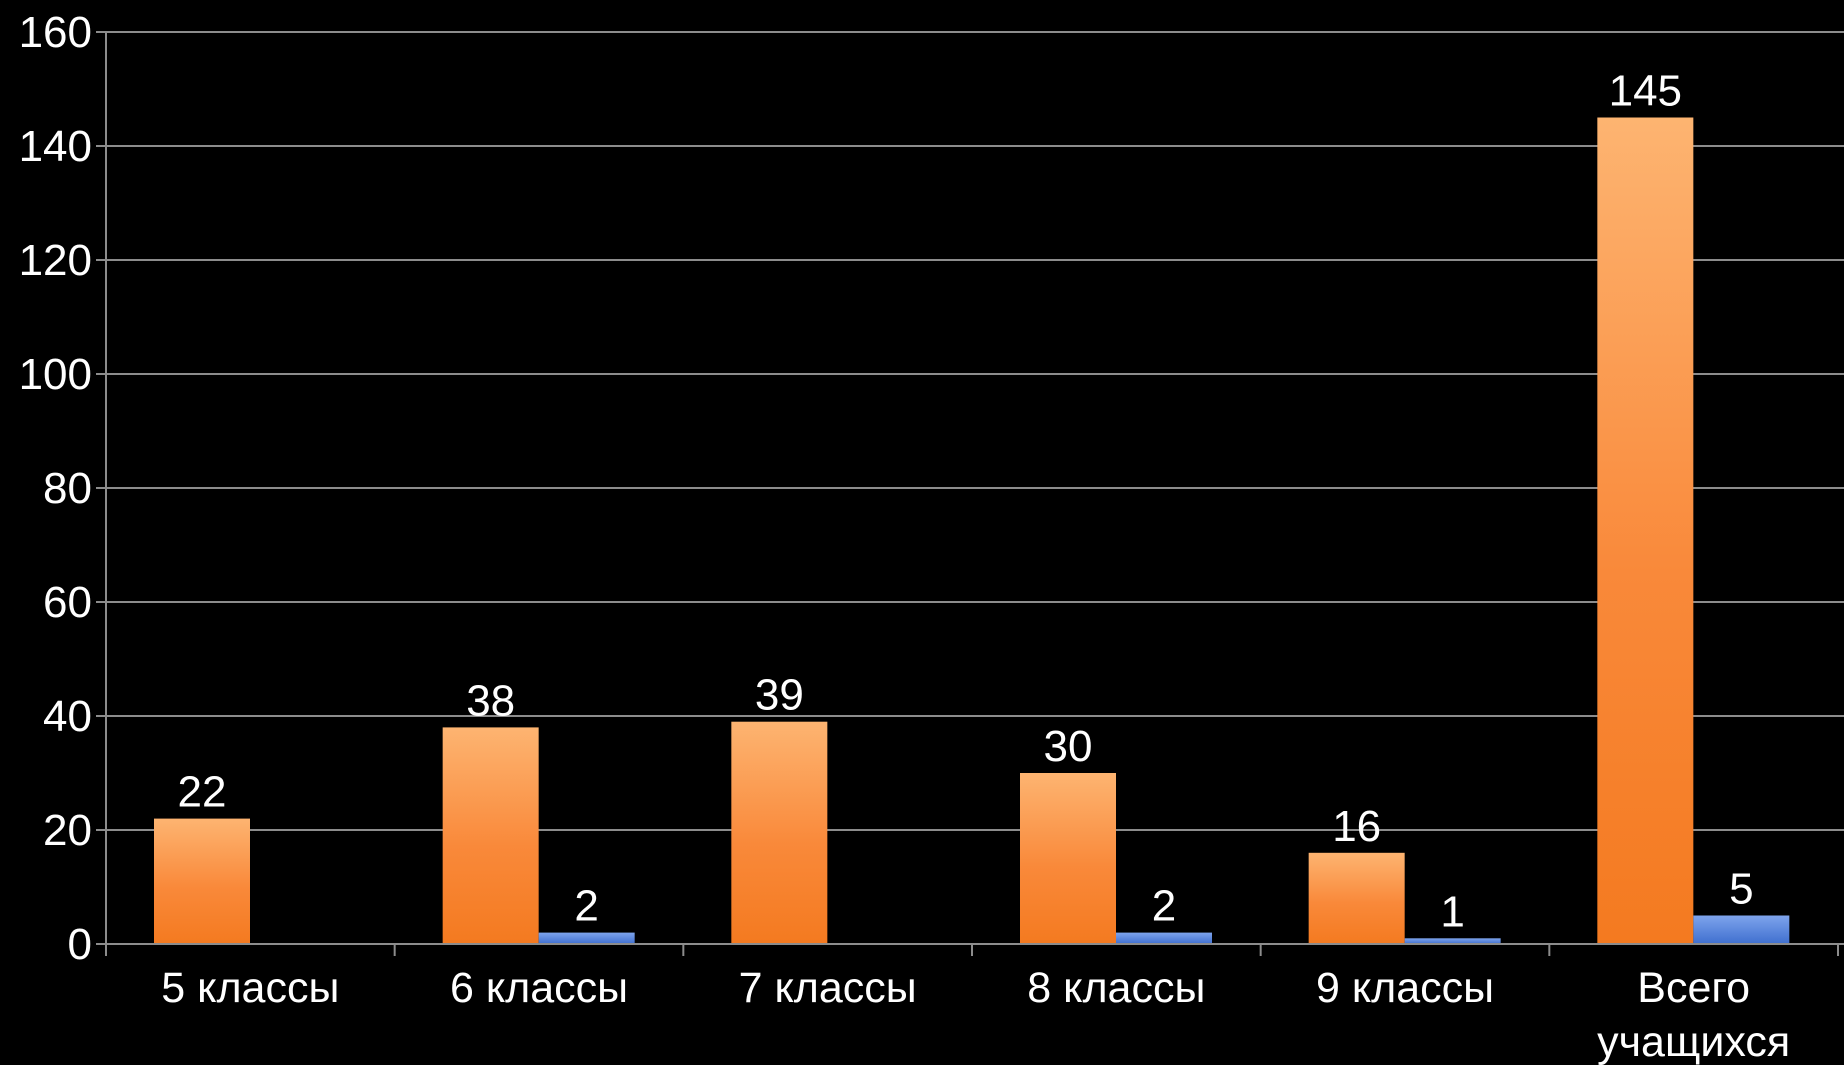 The image size is (1844, 1065). Describe the element at coordinates (1068, 746) in the screenshot. I see `data-label: 30` at that location.